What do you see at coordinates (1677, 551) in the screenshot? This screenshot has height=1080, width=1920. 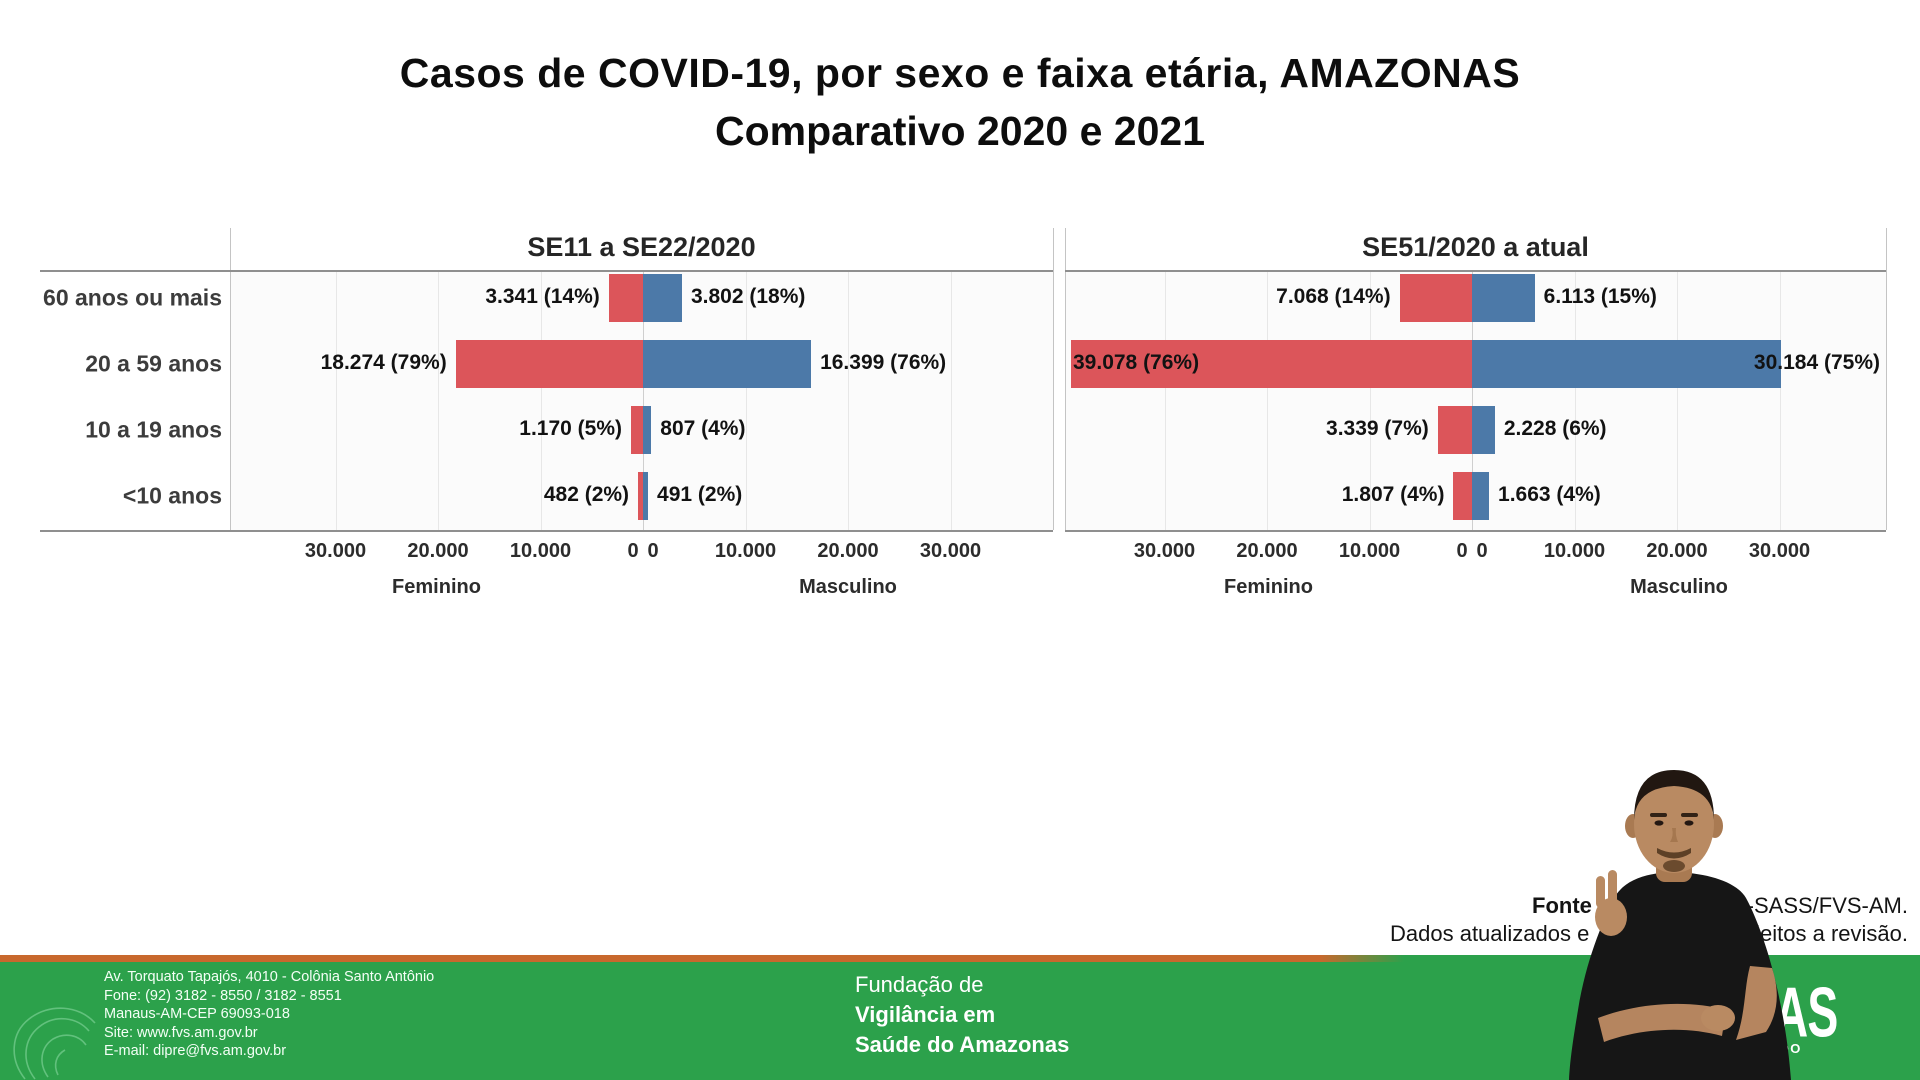 I see `tick-male-p1-2: 20.000` at bounding box center [1677, 551].